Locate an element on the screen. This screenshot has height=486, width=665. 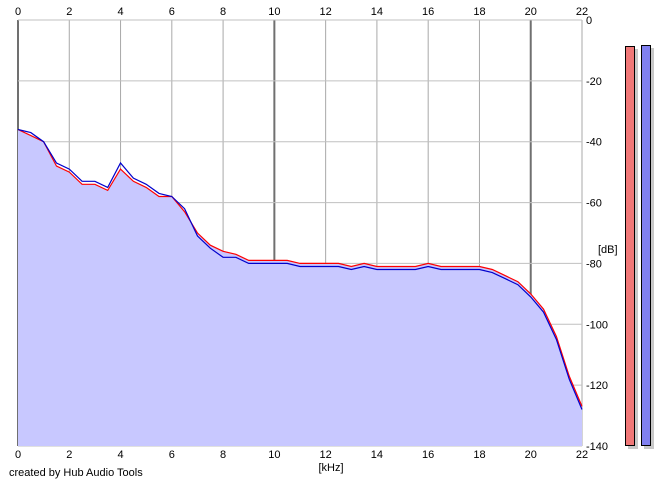
y-tick-label: -140 is located at coordinates (597, 447).